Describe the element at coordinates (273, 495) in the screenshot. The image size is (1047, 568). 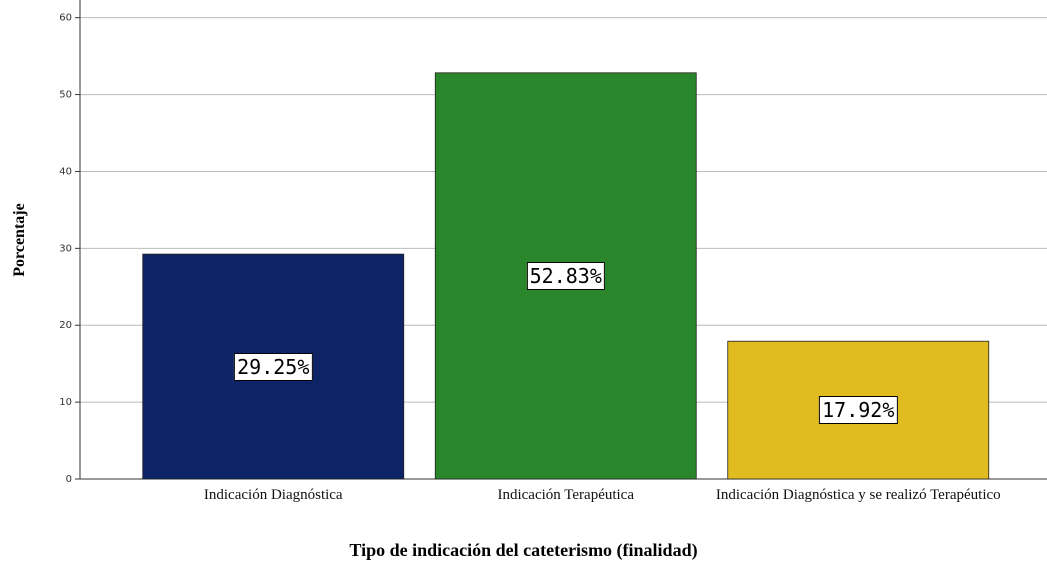
I see `x-tick-label: Indicación Diagnóstica` at that location.